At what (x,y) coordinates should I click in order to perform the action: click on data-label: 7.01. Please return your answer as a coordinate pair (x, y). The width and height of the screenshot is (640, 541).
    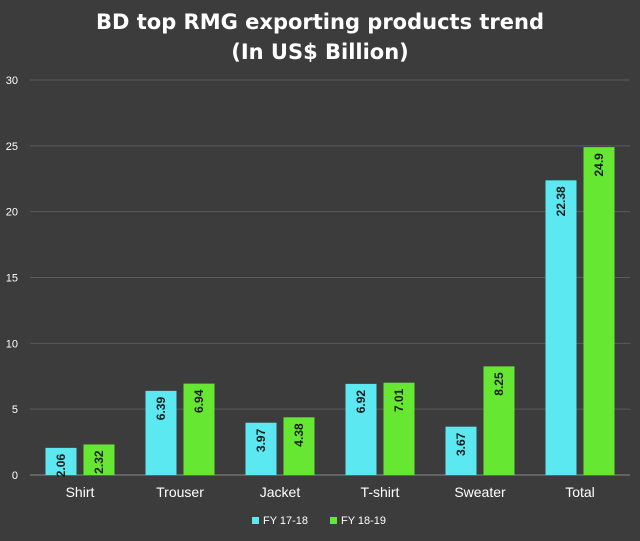
    Looking at the image, I should click on (399, 400).